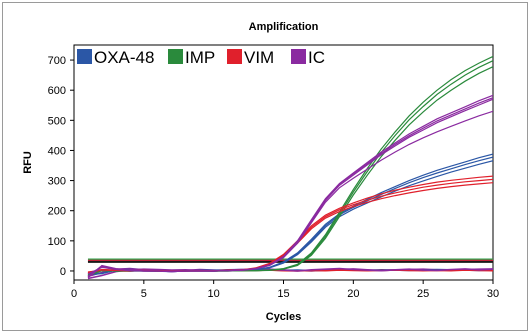 This screenshot has height=335, width=532. What do you see at coordinates (57, 151) in the screenshot?
I see `y-tick-label: 400` at bounding box center [57, 151].